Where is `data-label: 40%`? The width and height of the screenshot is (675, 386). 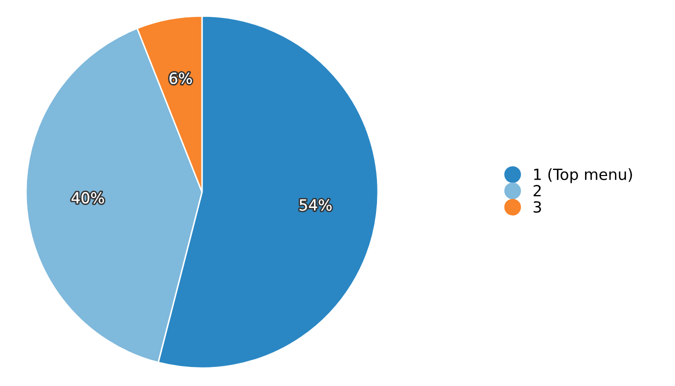
data-label: 40% is located at coordinates (88, 198).